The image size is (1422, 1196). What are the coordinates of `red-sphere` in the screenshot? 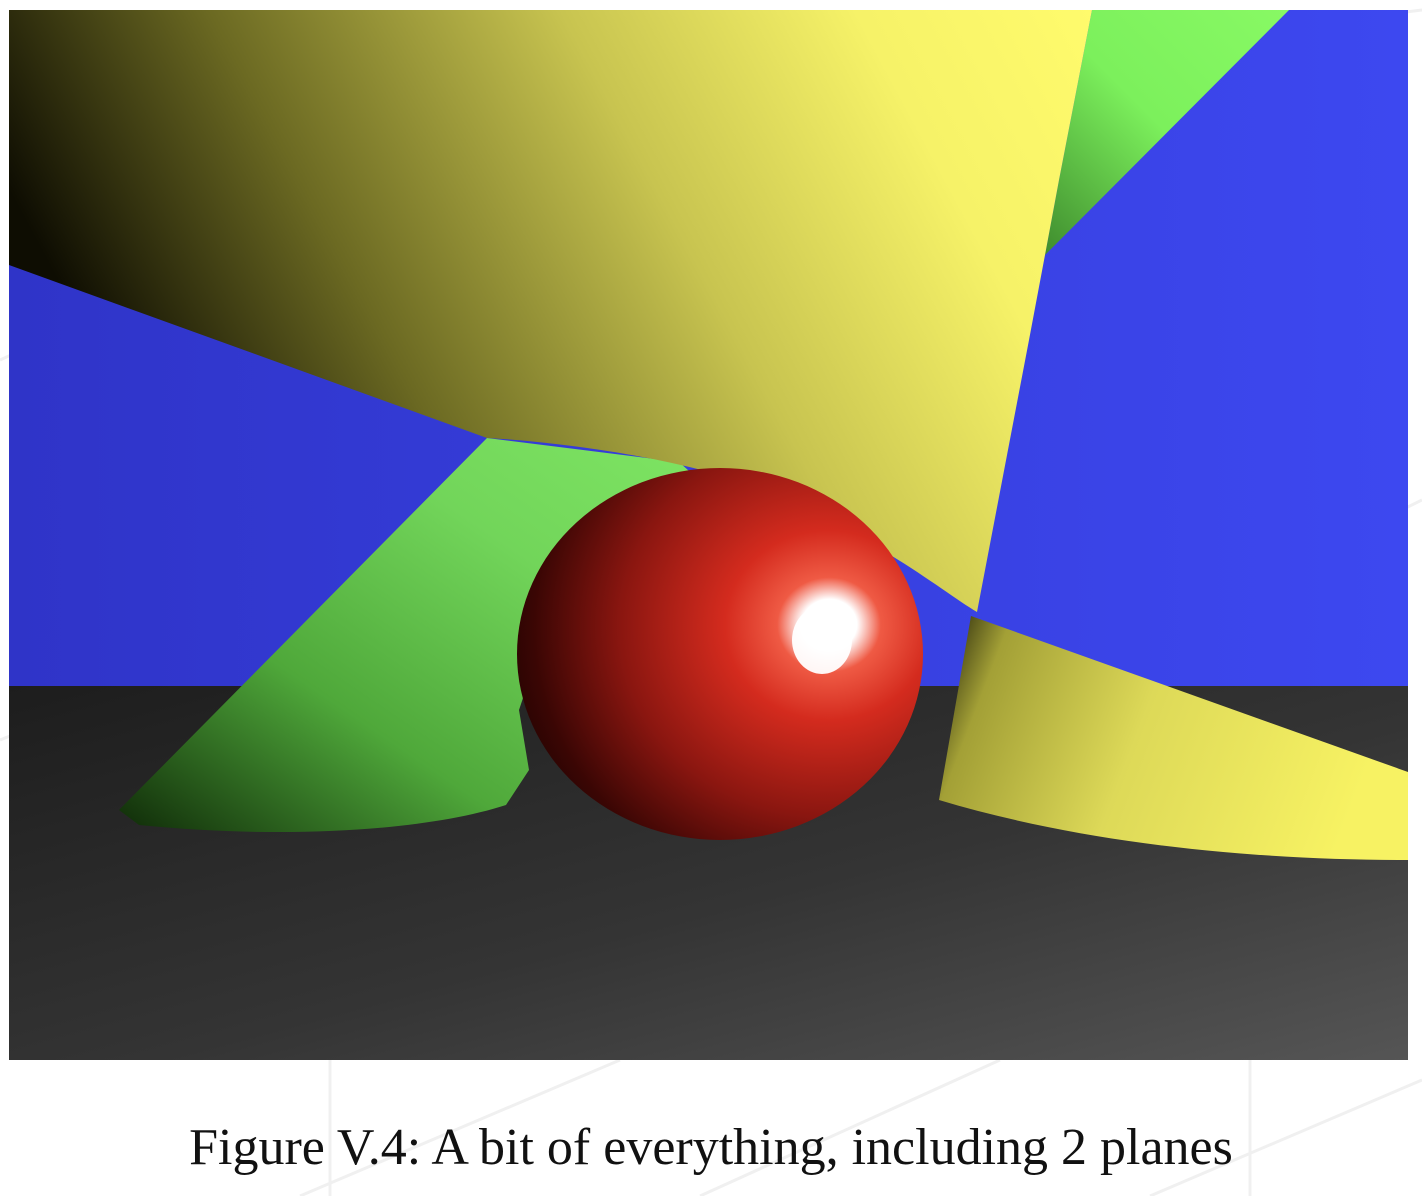 It's located at (720, 654).